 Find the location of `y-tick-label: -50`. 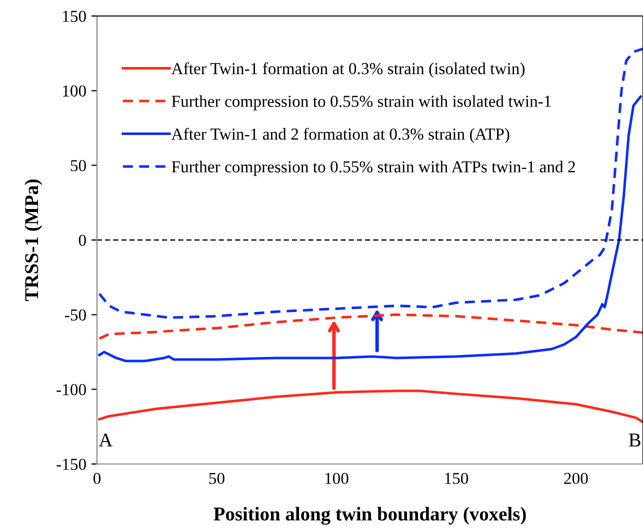

y-tick-label: -50 is located at coordinates (75, 315).